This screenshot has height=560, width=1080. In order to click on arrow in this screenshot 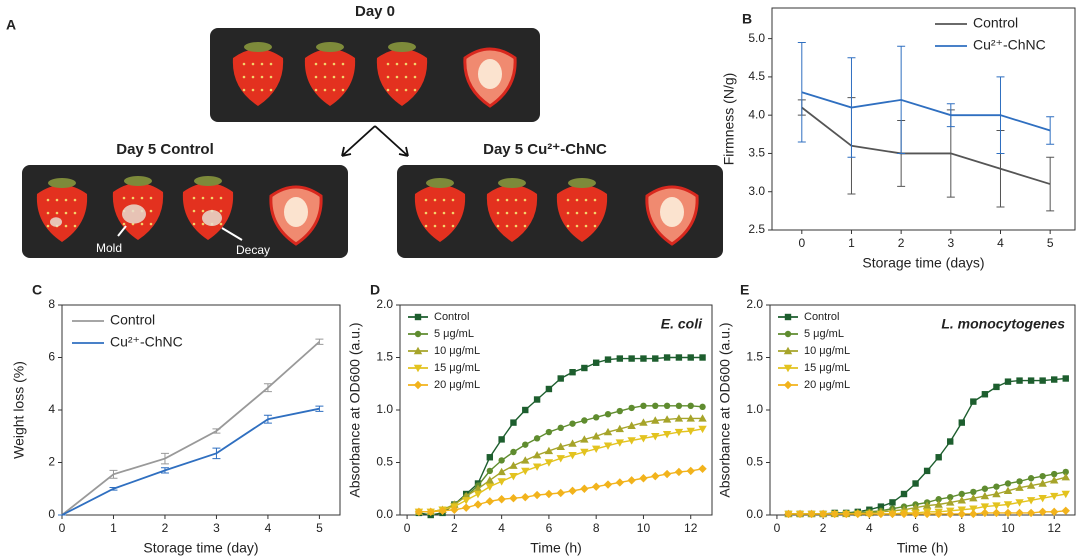, I will do `click(375, 141)`.